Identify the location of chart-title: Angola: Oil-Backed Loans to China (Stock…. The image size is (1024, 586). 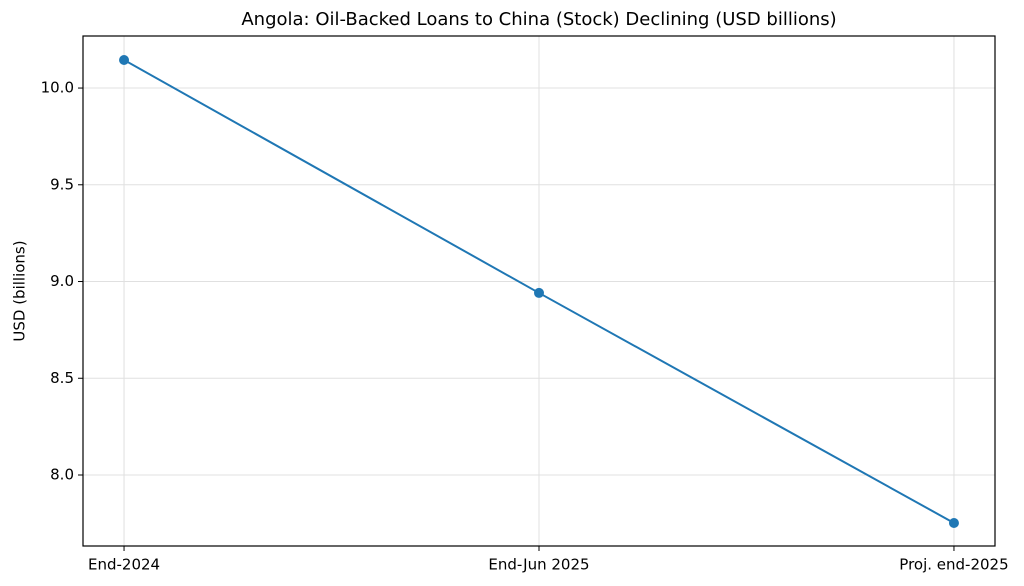
(538, 19).